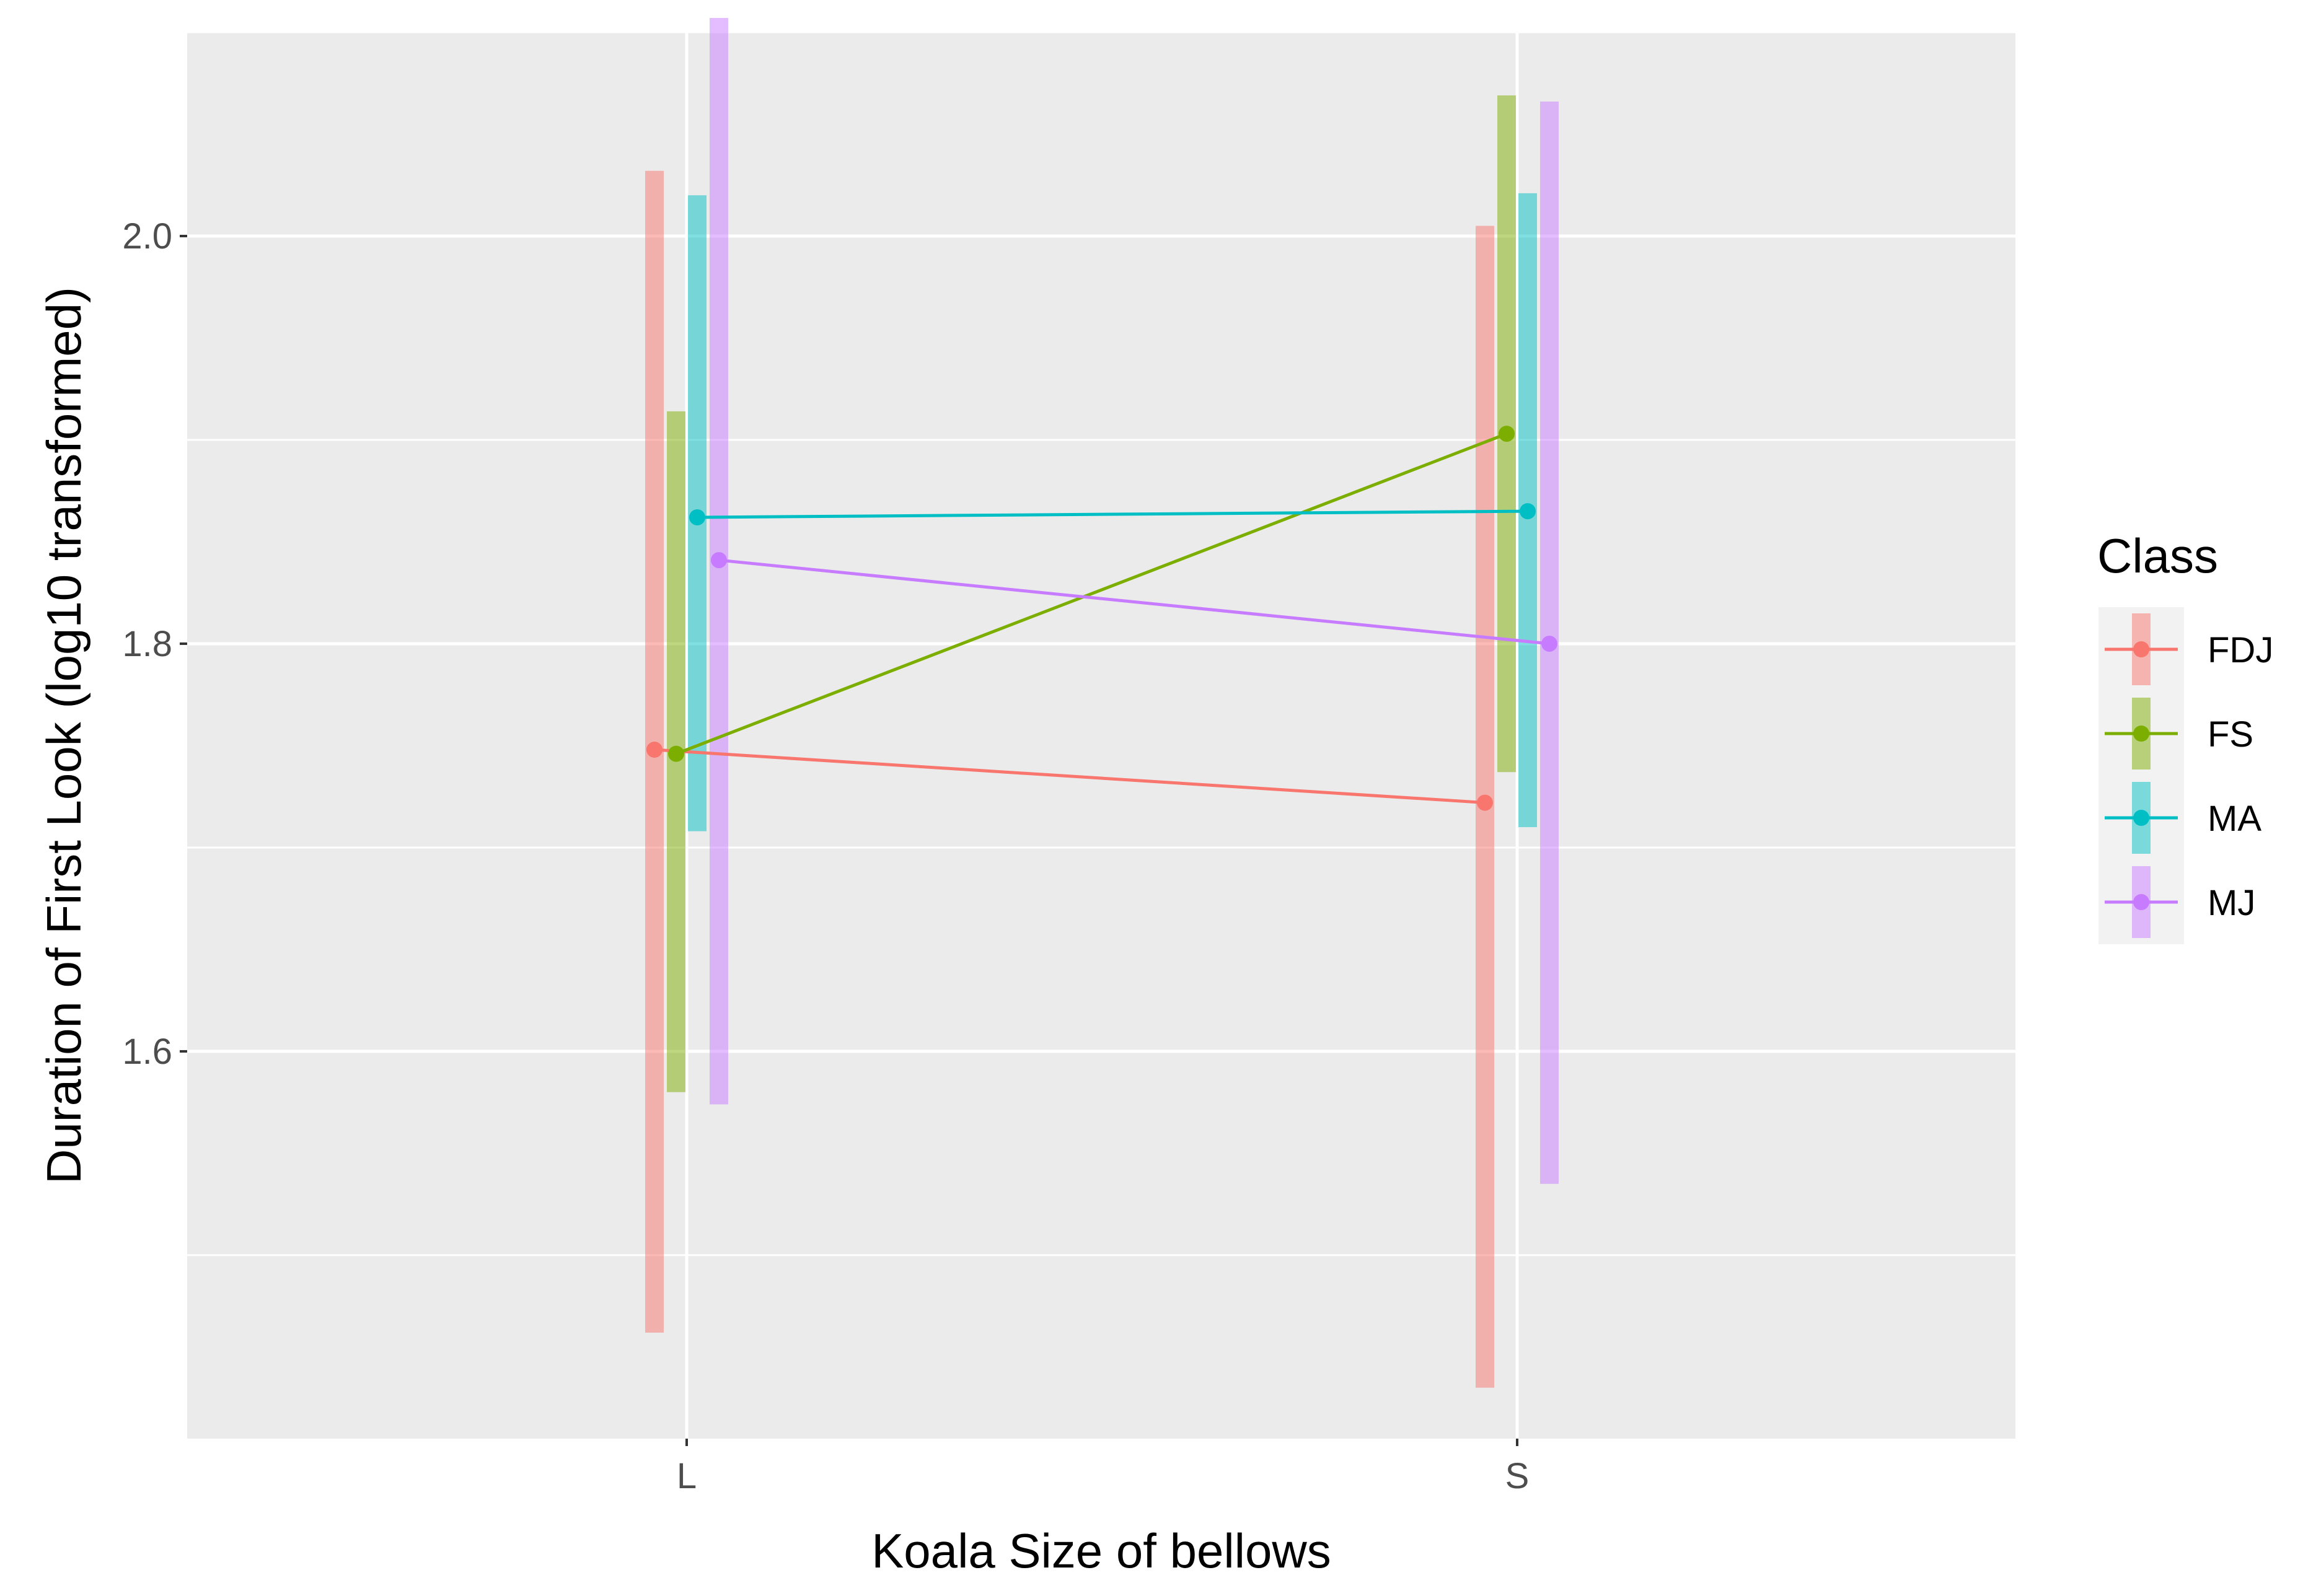 The height and width of the screenshot is (1596, 2303). Describe the element at coordinates (655, 750) in the screenshot. I see `data-point-fdj-l` at that location.